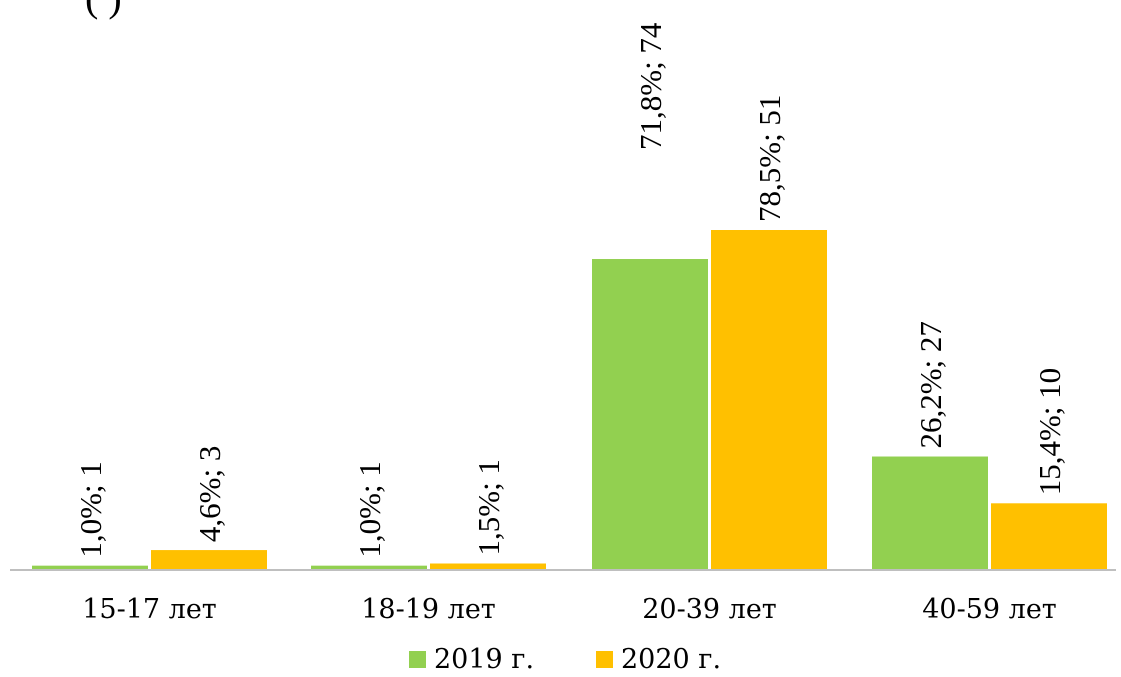 Image resolution: width=1121 pixels, height=677 pixels. What do you see at coordinates (209, 494) in the screenshot?
I see `data-label-2020-1: 4,6%; 3` at bounding box center [209, 494].